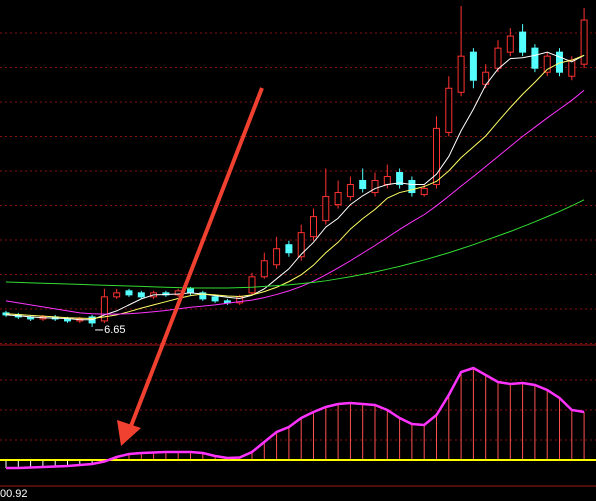  Describe the element at coordinates (129, 433) in the screenshot. I see `arrow-head` at that location.